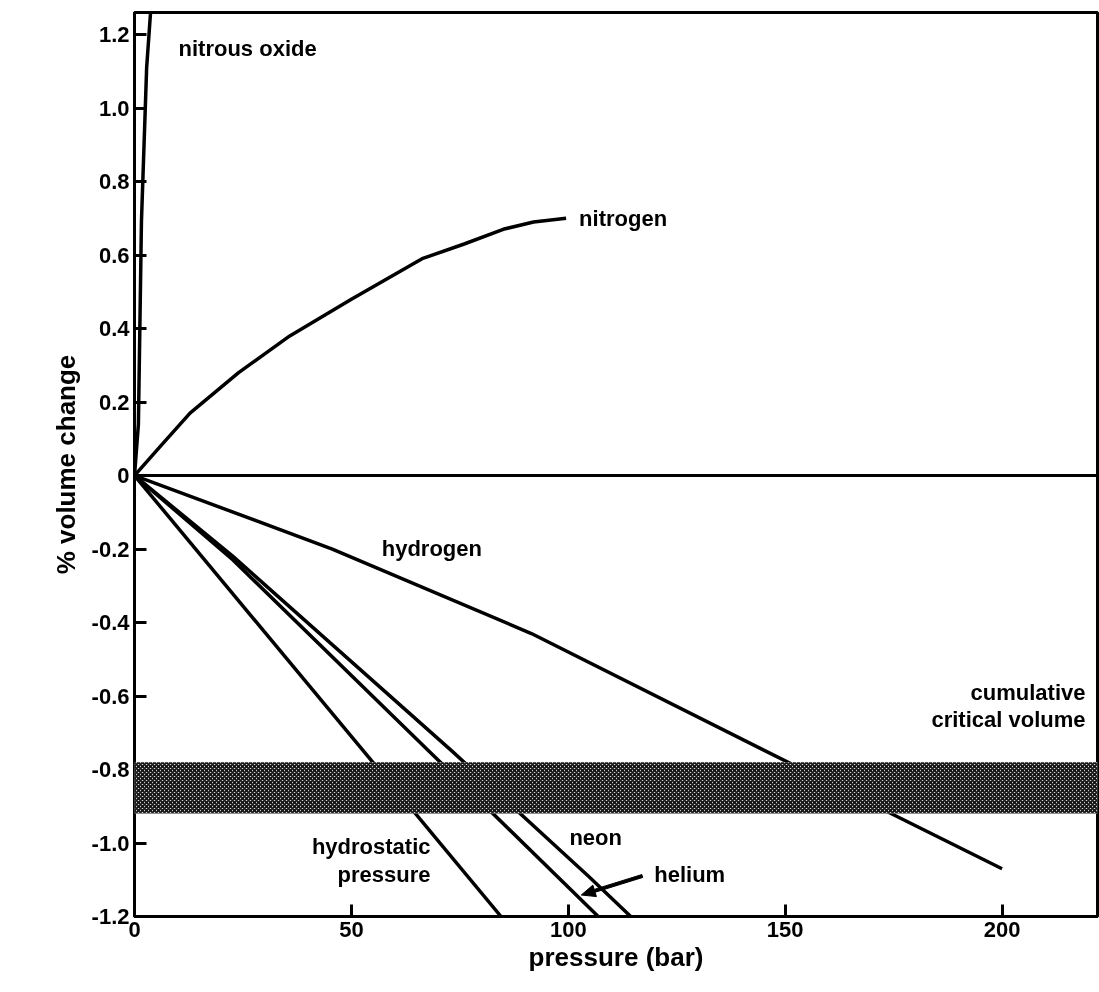  What do you see at coordinates (111, 623) in the screenshot?
I see `y-tick-label: -0.4` at bounding box center [111, 623].